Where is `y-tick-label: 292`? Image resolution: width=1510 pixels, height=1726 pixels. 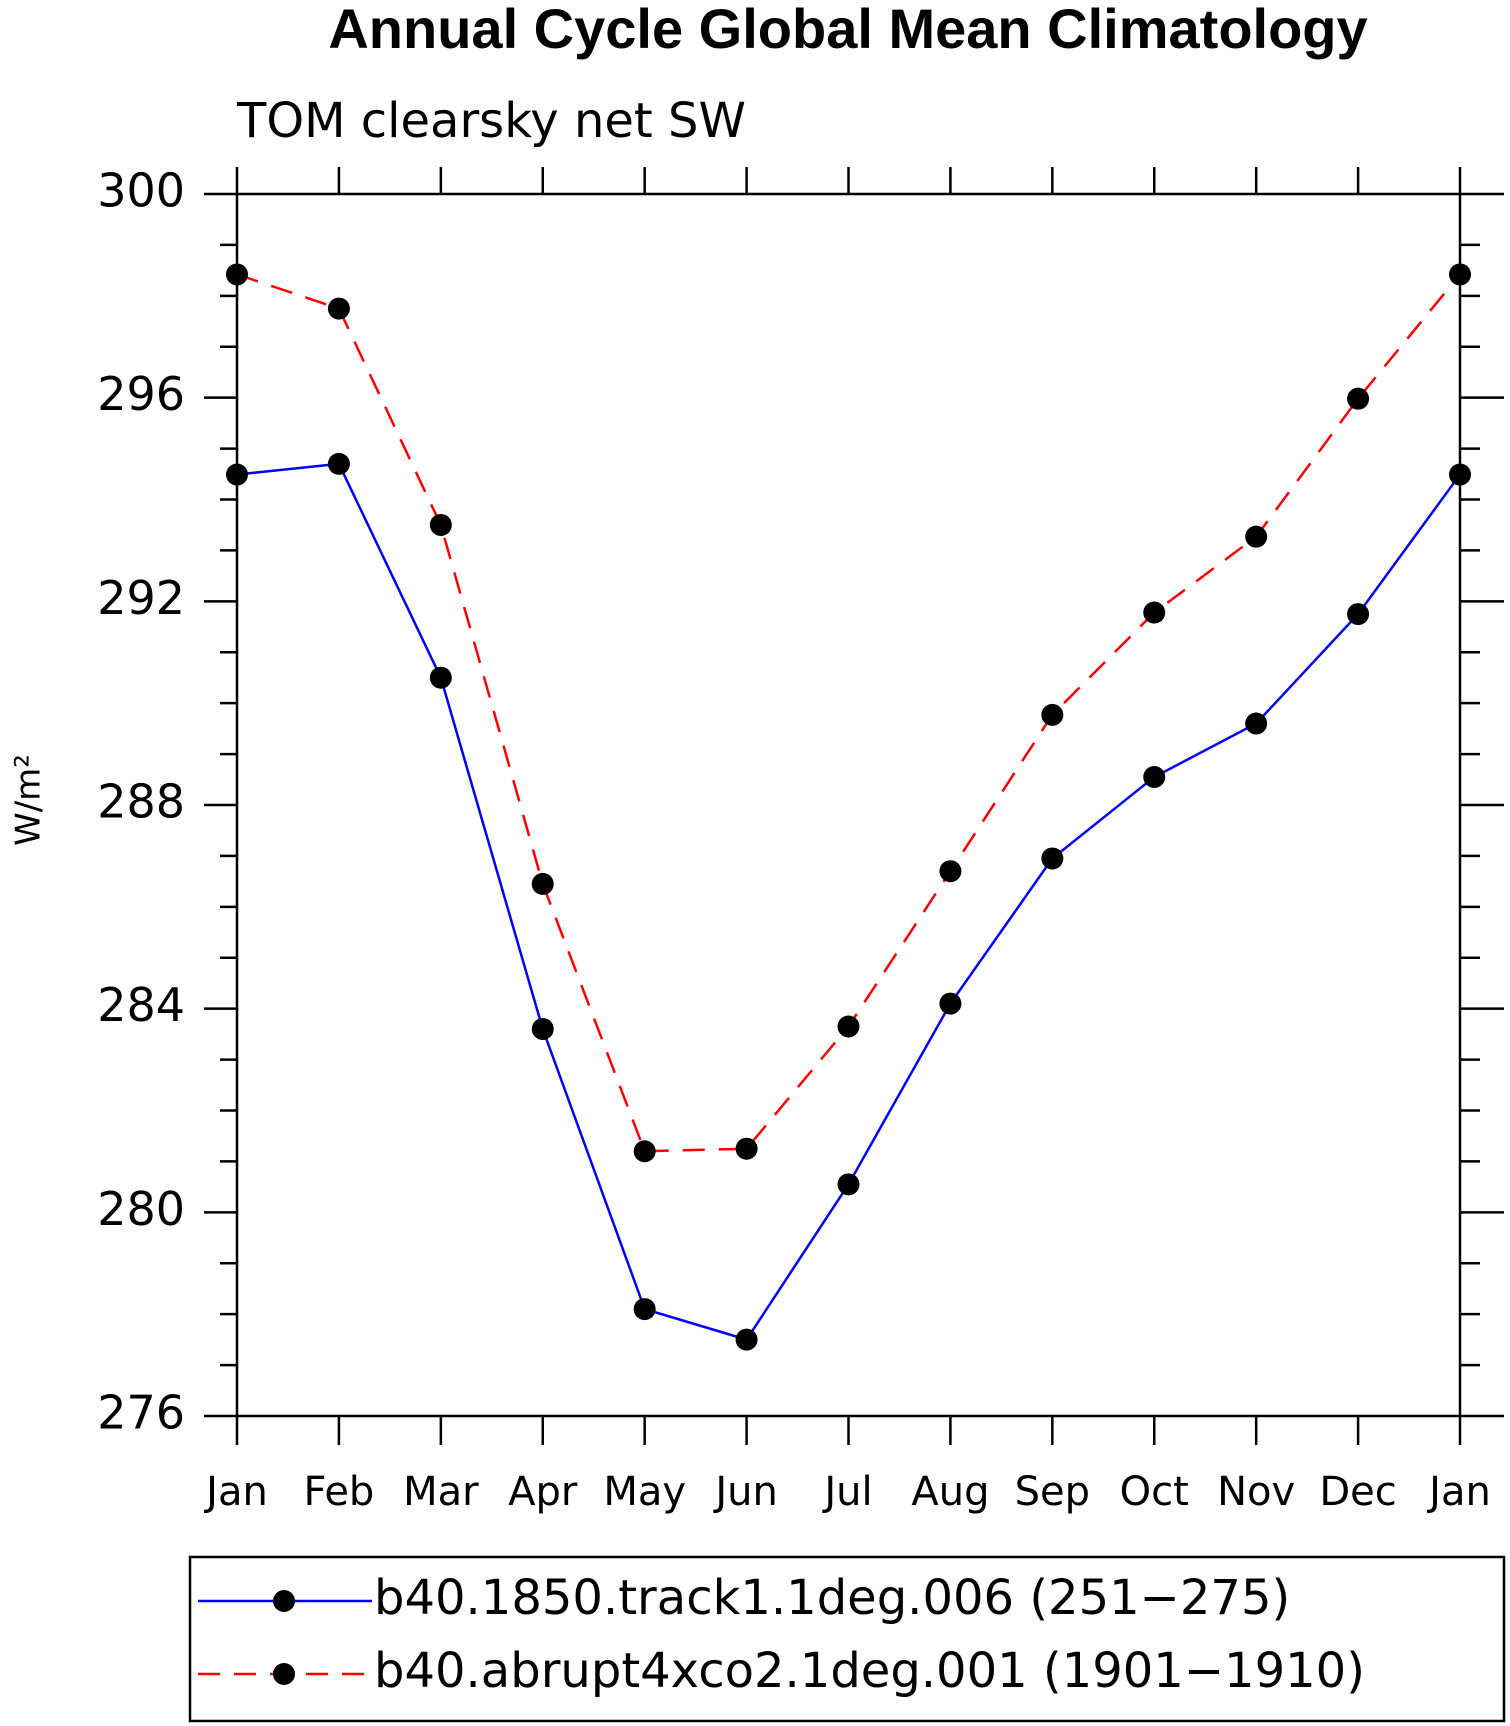 y-tick-label: 292 is located at coordinates (141, 598).